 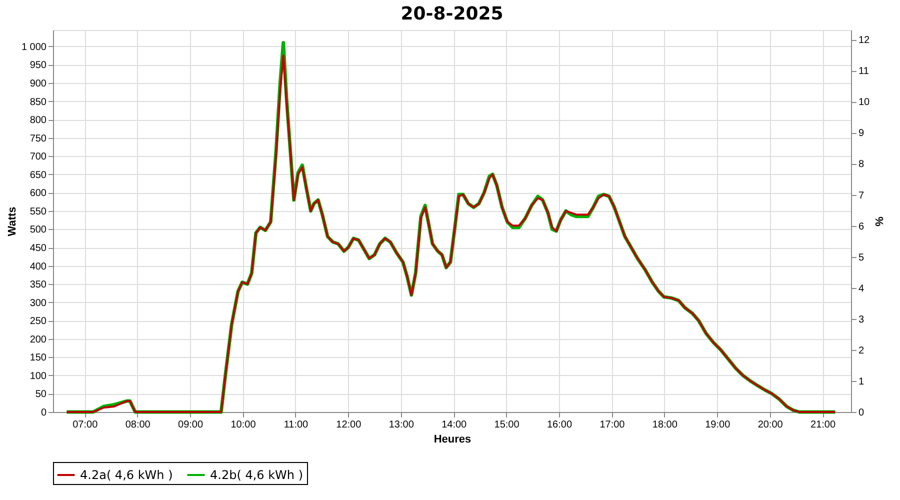 What do you see at coordinates (41, 394) in the screenshot?
I see `y-tick-label: 50` at bounding box center [41, 394].